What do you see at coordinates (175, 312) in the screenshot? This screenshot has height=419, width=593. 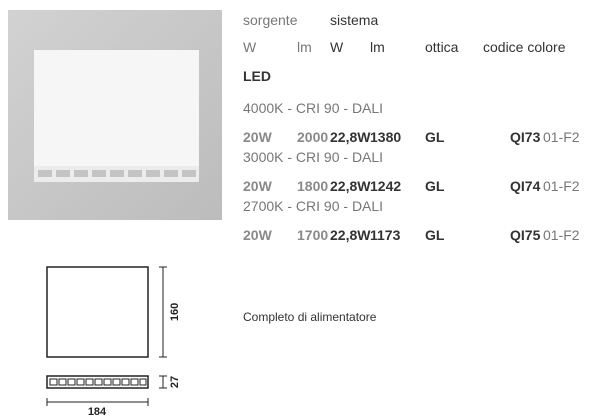 I see `dim-height: 160` at bounding box center [175, 312].